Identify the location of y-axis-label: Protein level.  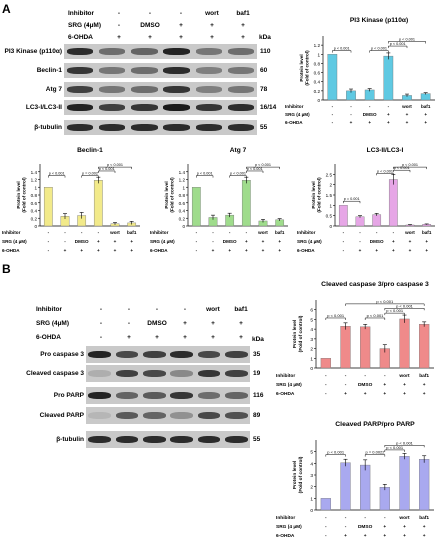
(295, 475).